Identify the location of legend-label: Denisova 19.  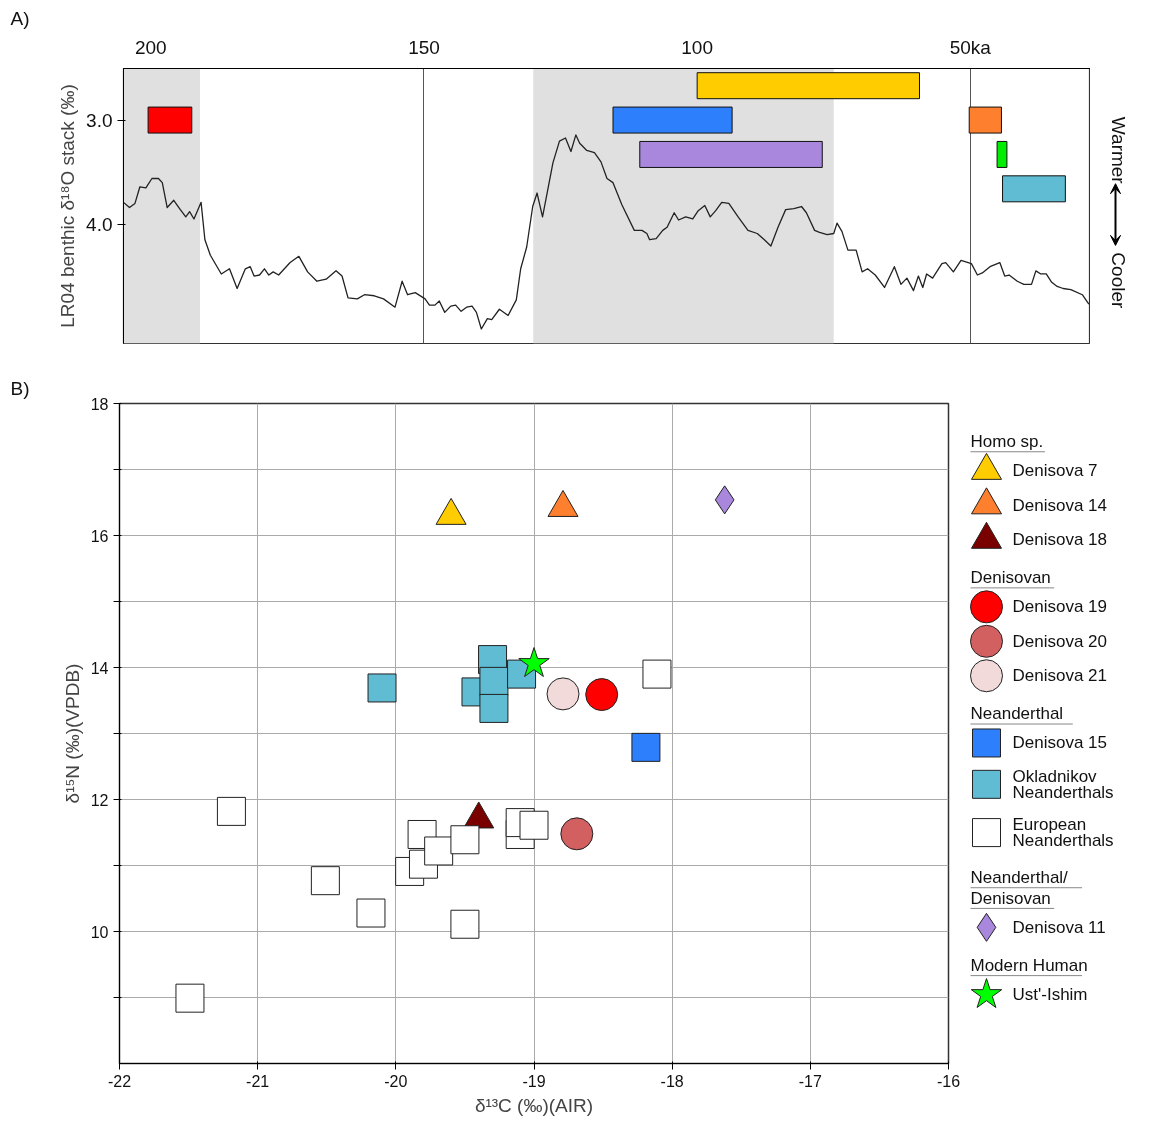
(1060, 607).